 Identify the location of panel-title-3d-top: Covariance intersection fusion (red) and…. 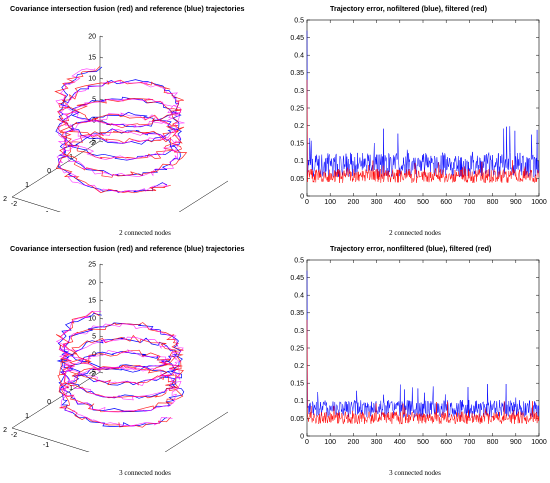
(127, 8).